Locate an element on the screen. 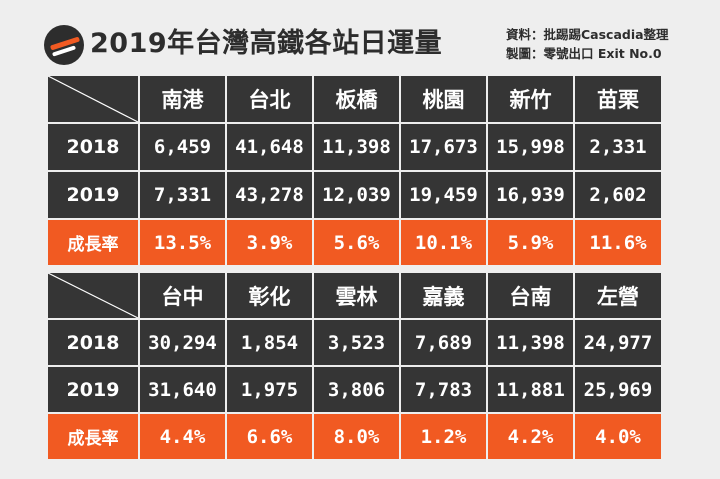 This screenshot has height=479, width=720. ridership-value-cell: 24,977 is located at coordinates (618, 342).